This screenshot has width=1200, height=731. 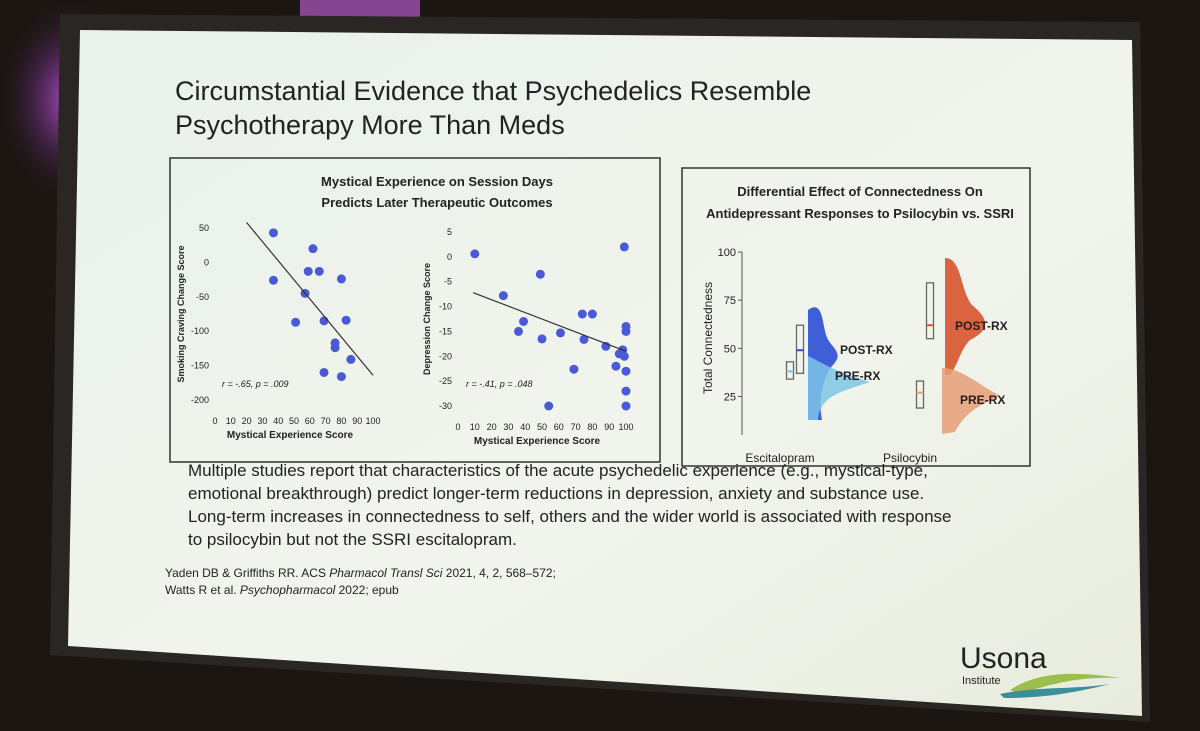 What do you see at coordinates (445, 307) in the screenshot?
I see `y-tick-label: -10` at bounding box center [445, 307].